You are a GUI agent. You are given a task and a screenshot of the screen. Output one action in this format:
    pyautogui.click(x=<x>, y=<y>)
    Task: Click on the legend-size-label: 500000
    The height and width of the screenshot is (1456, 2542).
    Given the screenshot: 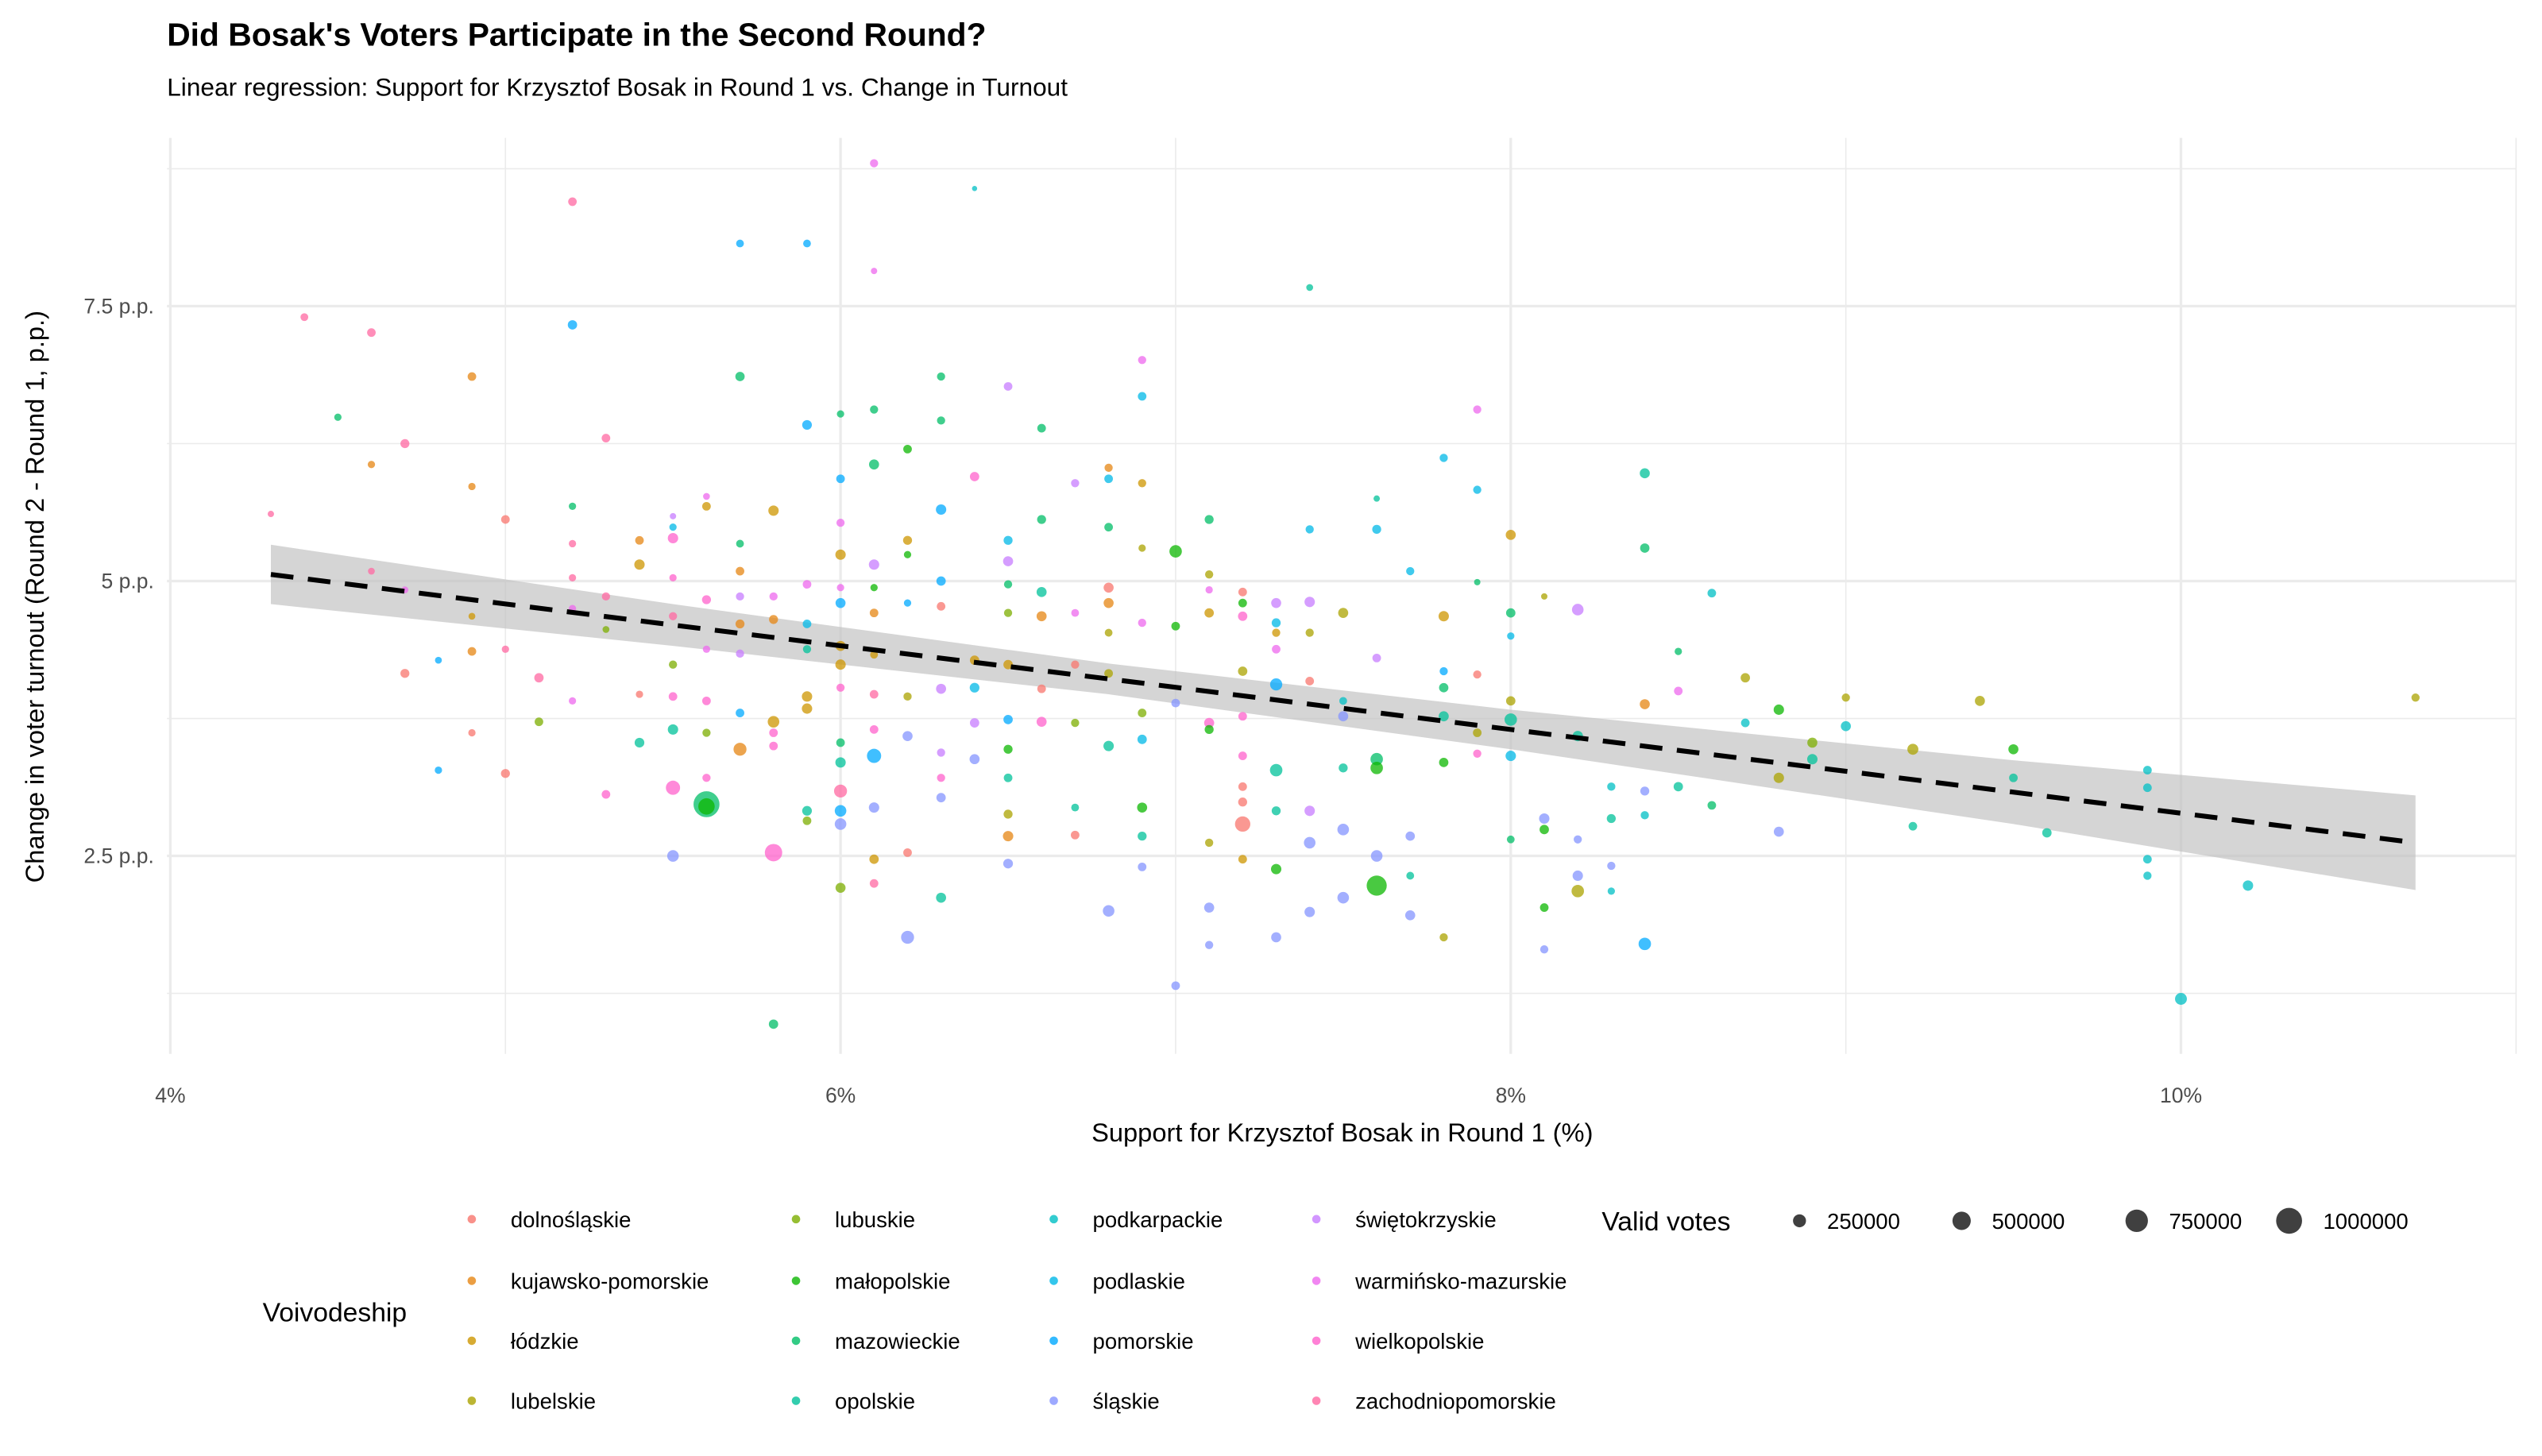 What is the action you would take?
    pyautogui.click(x=2028, y=1221)
    